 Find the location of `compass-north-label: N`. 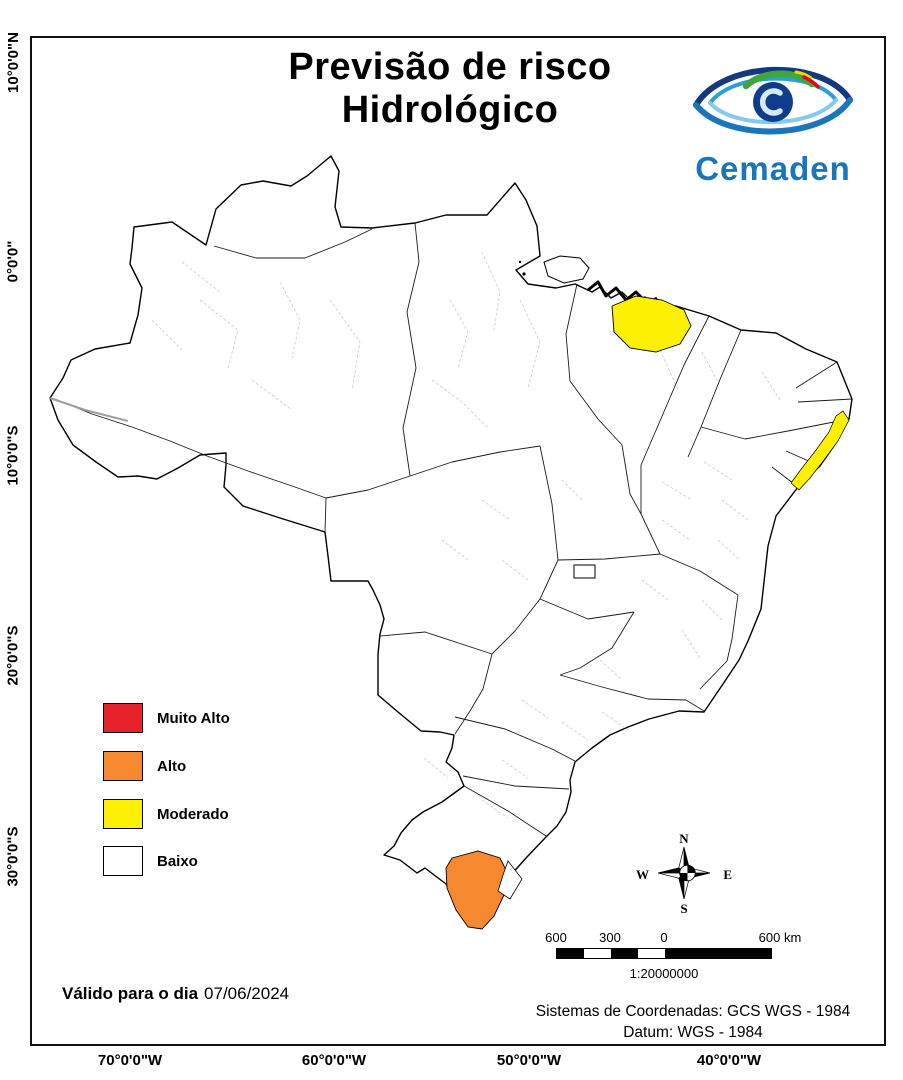

compass-north-label: N is located at coordinates (684, 838).